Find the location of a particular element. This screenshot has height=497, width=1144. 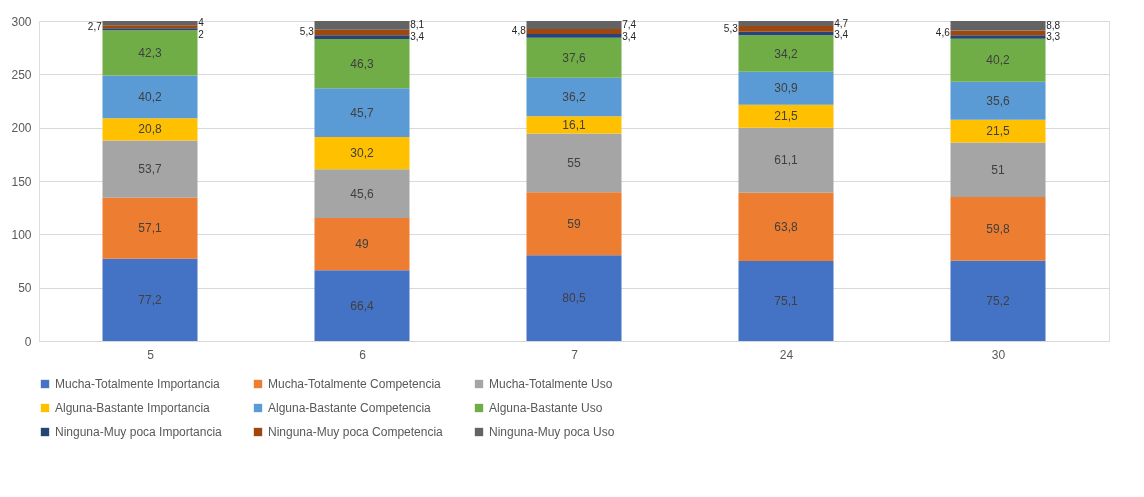

data-label: 30,2 is located at coordinates (362, 153).